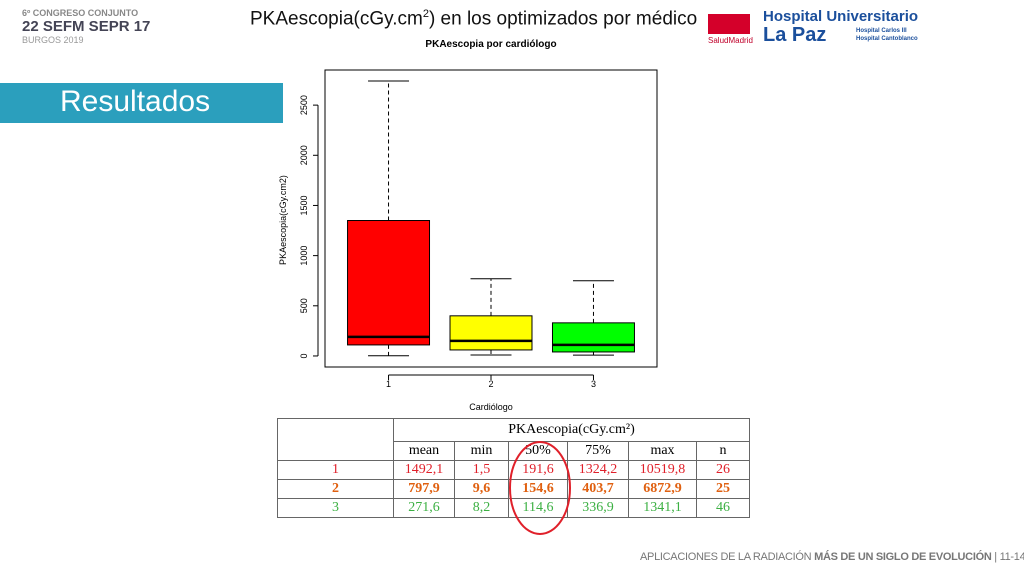  What do you see at coordinates (481, 451) in the screenshot?
I see `table-cell: min` at bounding box center [481, 451].